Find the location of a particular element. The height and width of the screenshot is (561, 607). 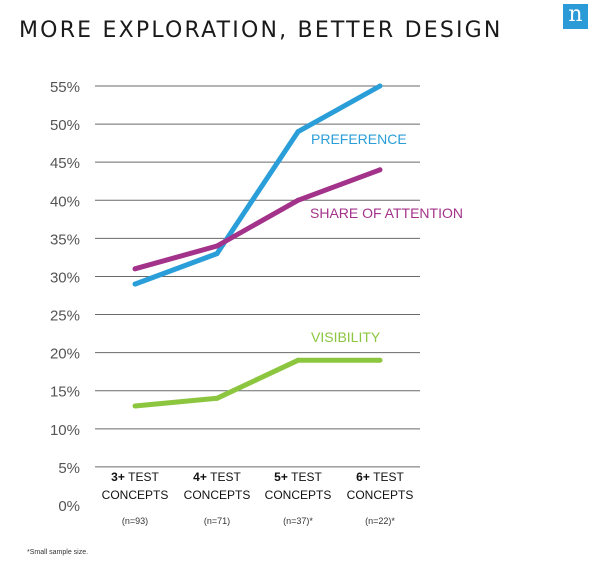

y-tick-label: 30% is located at coordinates (65, 277).